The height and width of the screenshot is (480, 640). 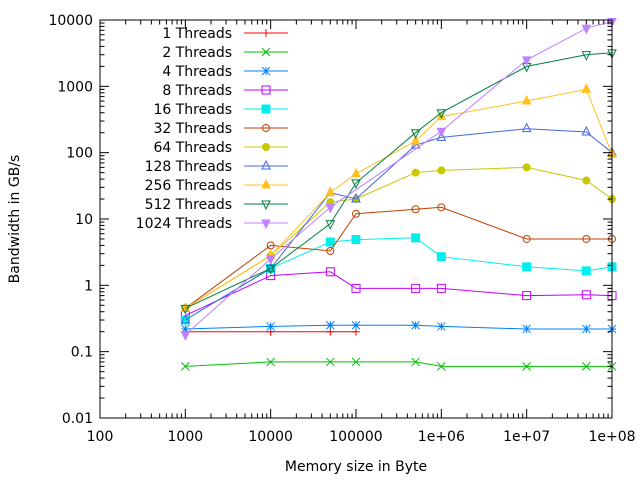 I want to click on legend-entry: 16 Threads, so click(x=220, y=110).